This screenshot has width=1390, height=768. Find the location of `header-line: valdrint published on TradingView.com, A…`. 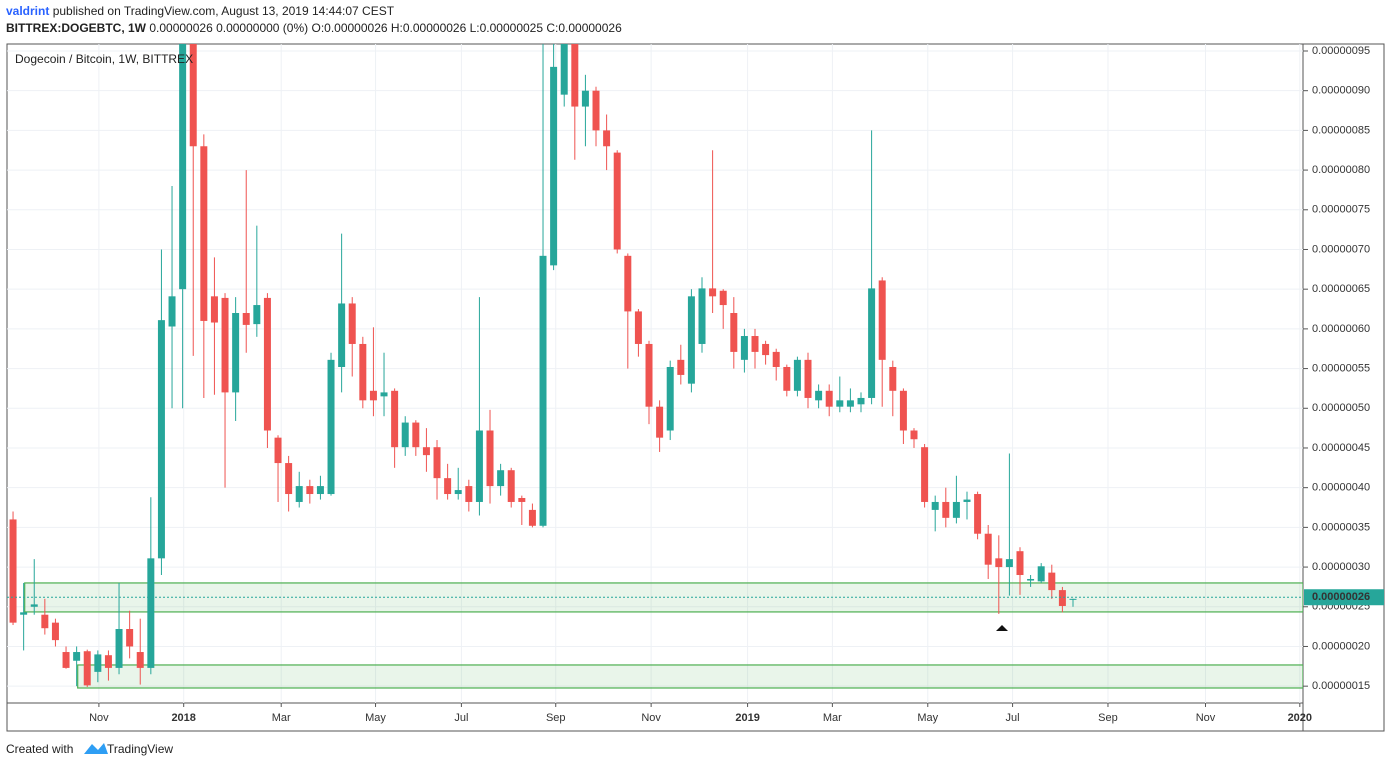

header-line: valdrint published on TradingView.com, A… is located at coordinates (200, 11).